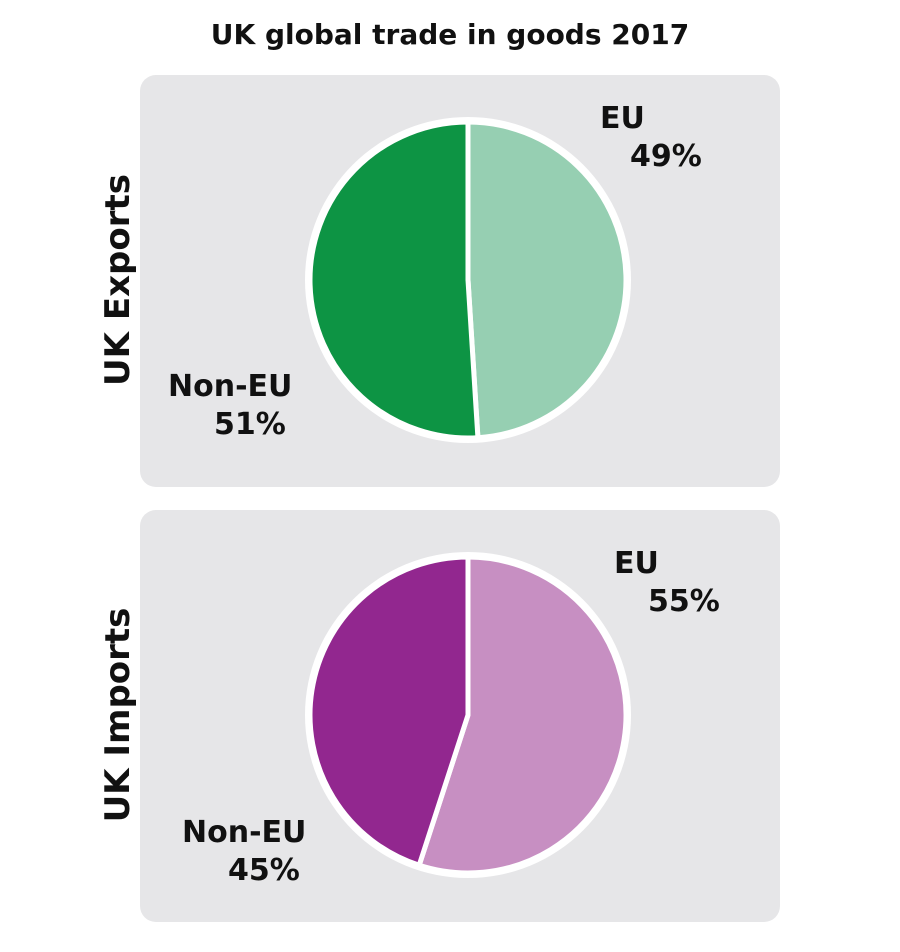 This screenshot has width=900, height=952. I want to click on imports-eu-label: EU 55%, so click(667, 583).